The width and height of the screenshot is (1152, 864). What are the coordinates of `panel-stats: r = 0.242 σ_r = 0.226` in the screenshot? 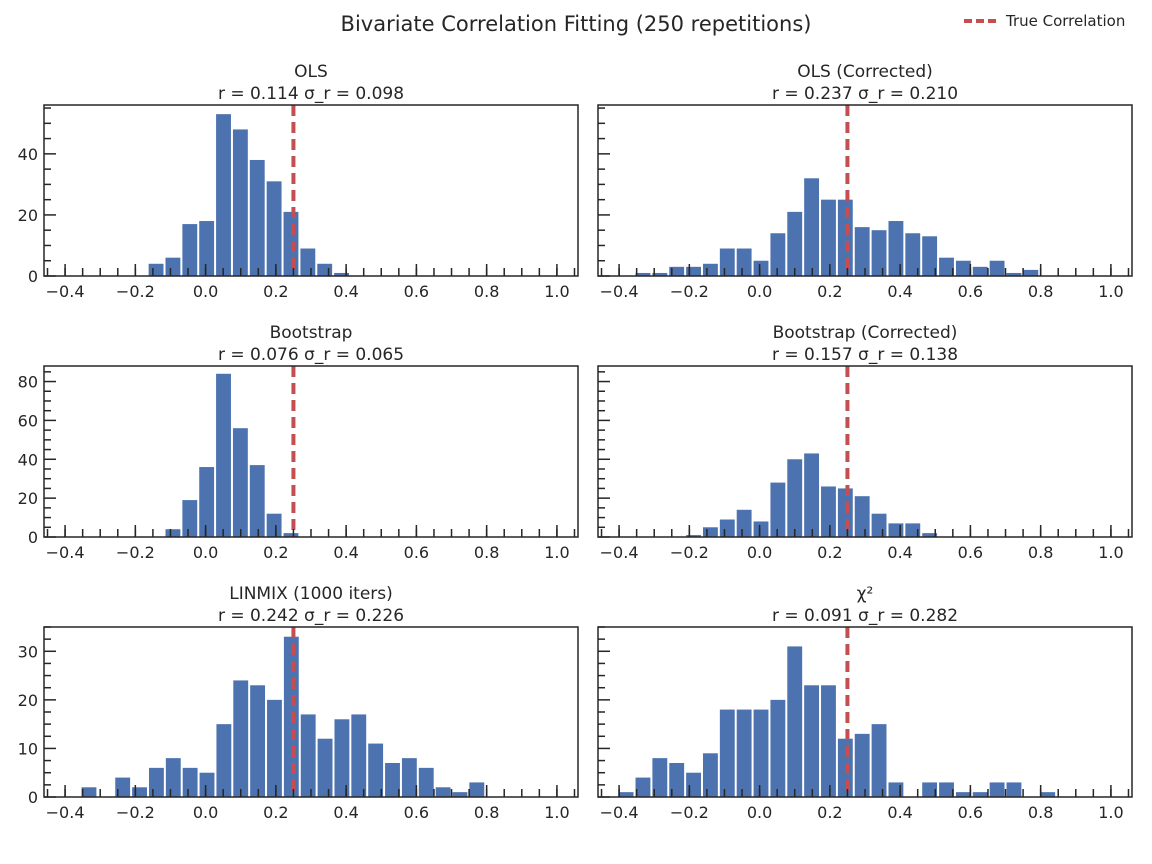 It's located at (311, 616).